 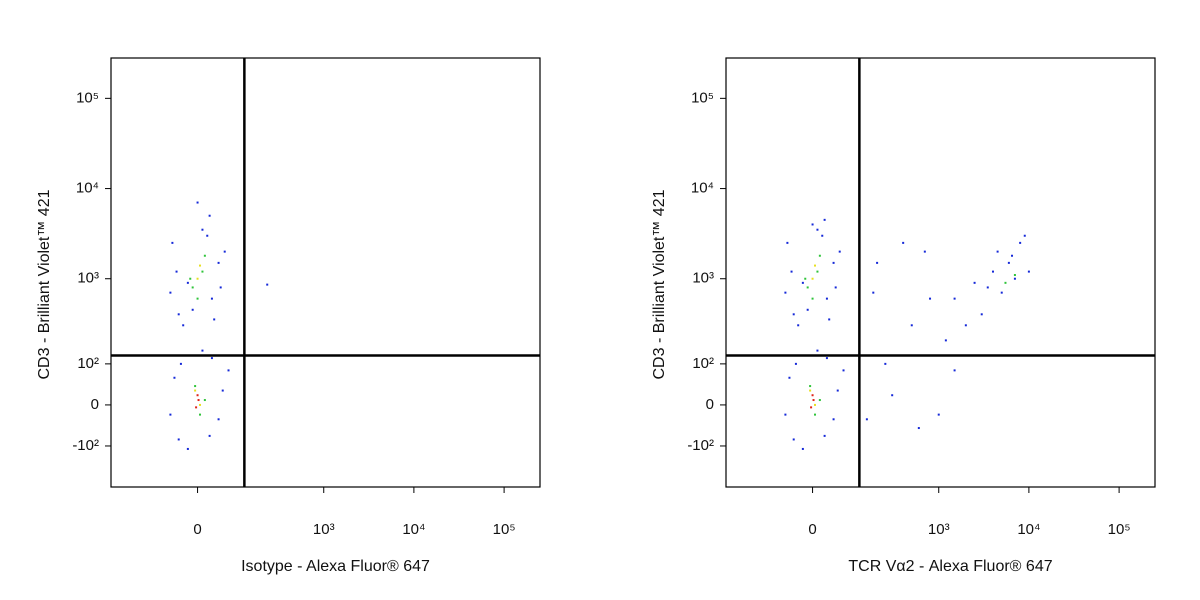 What do you see at coordinates (702, 188) in the screenshot?
I see `y-tick-label: 10⁴` at bounding box center [702, 188].